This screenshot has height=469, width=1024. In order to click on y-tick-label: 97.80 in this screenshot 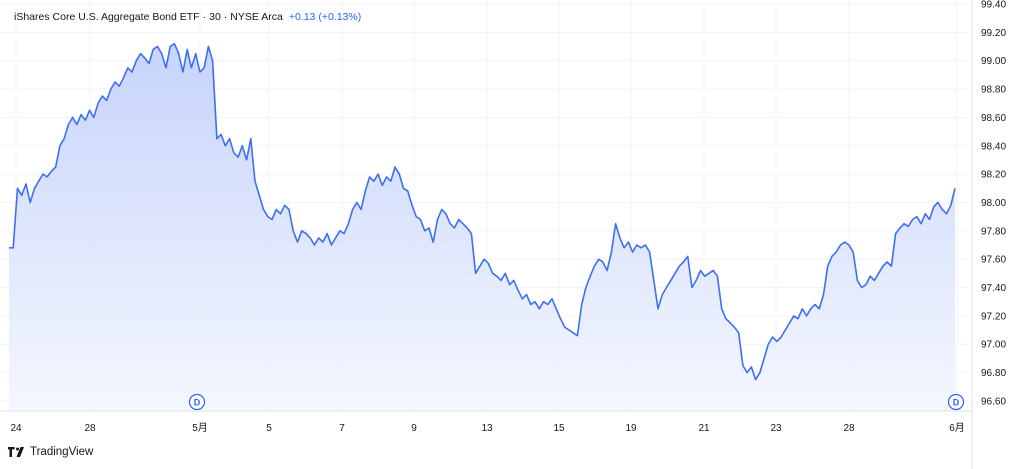, I will do `click(993, 231)`.